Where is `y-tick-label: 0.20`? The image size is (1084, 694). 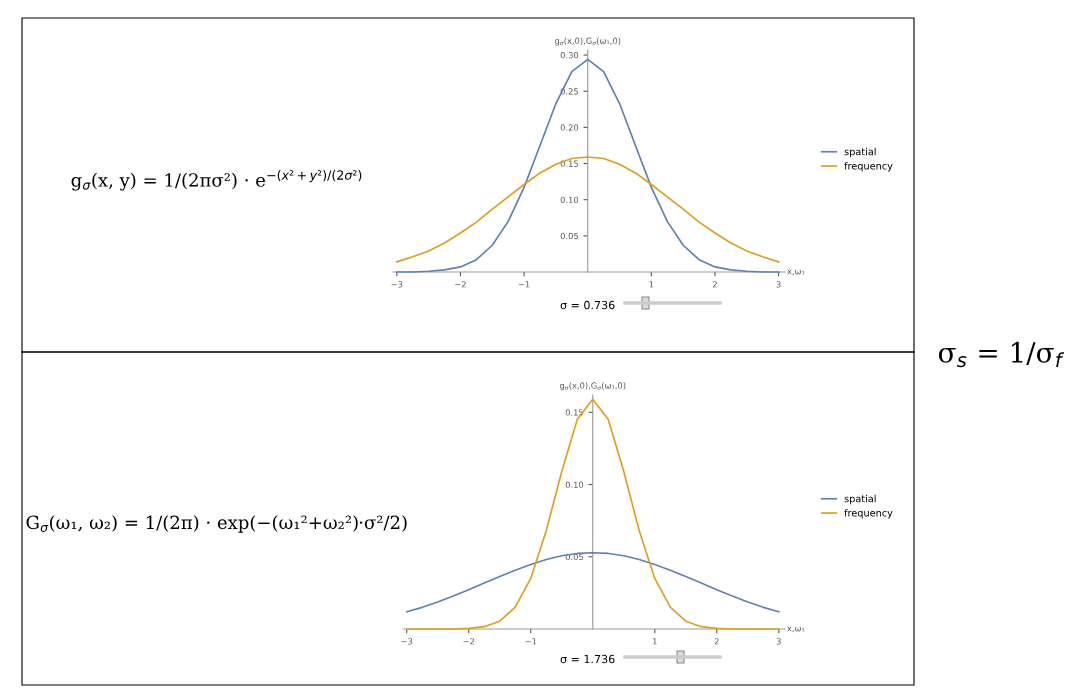
y-tick-label: 0.20 is located at coordinates (569, 127).